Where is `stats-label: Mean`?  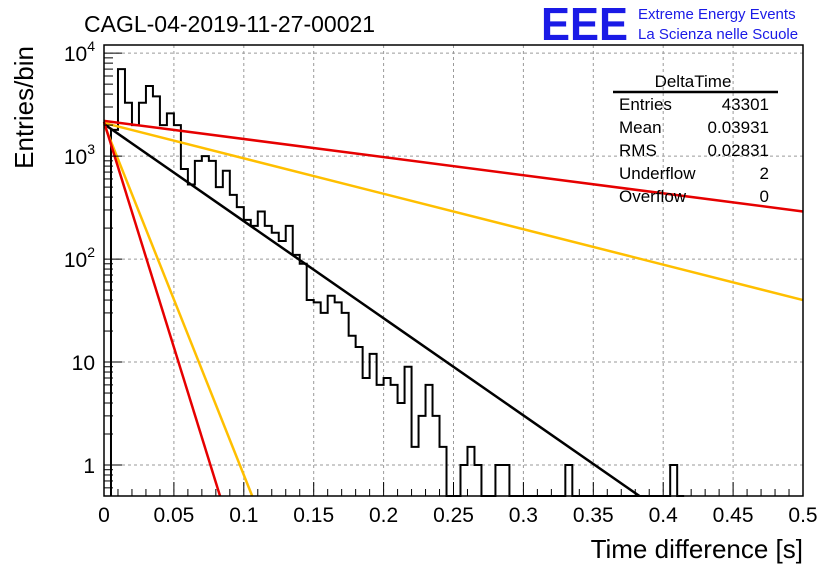
stats-label: Mean is located at coordinates (640, 127).